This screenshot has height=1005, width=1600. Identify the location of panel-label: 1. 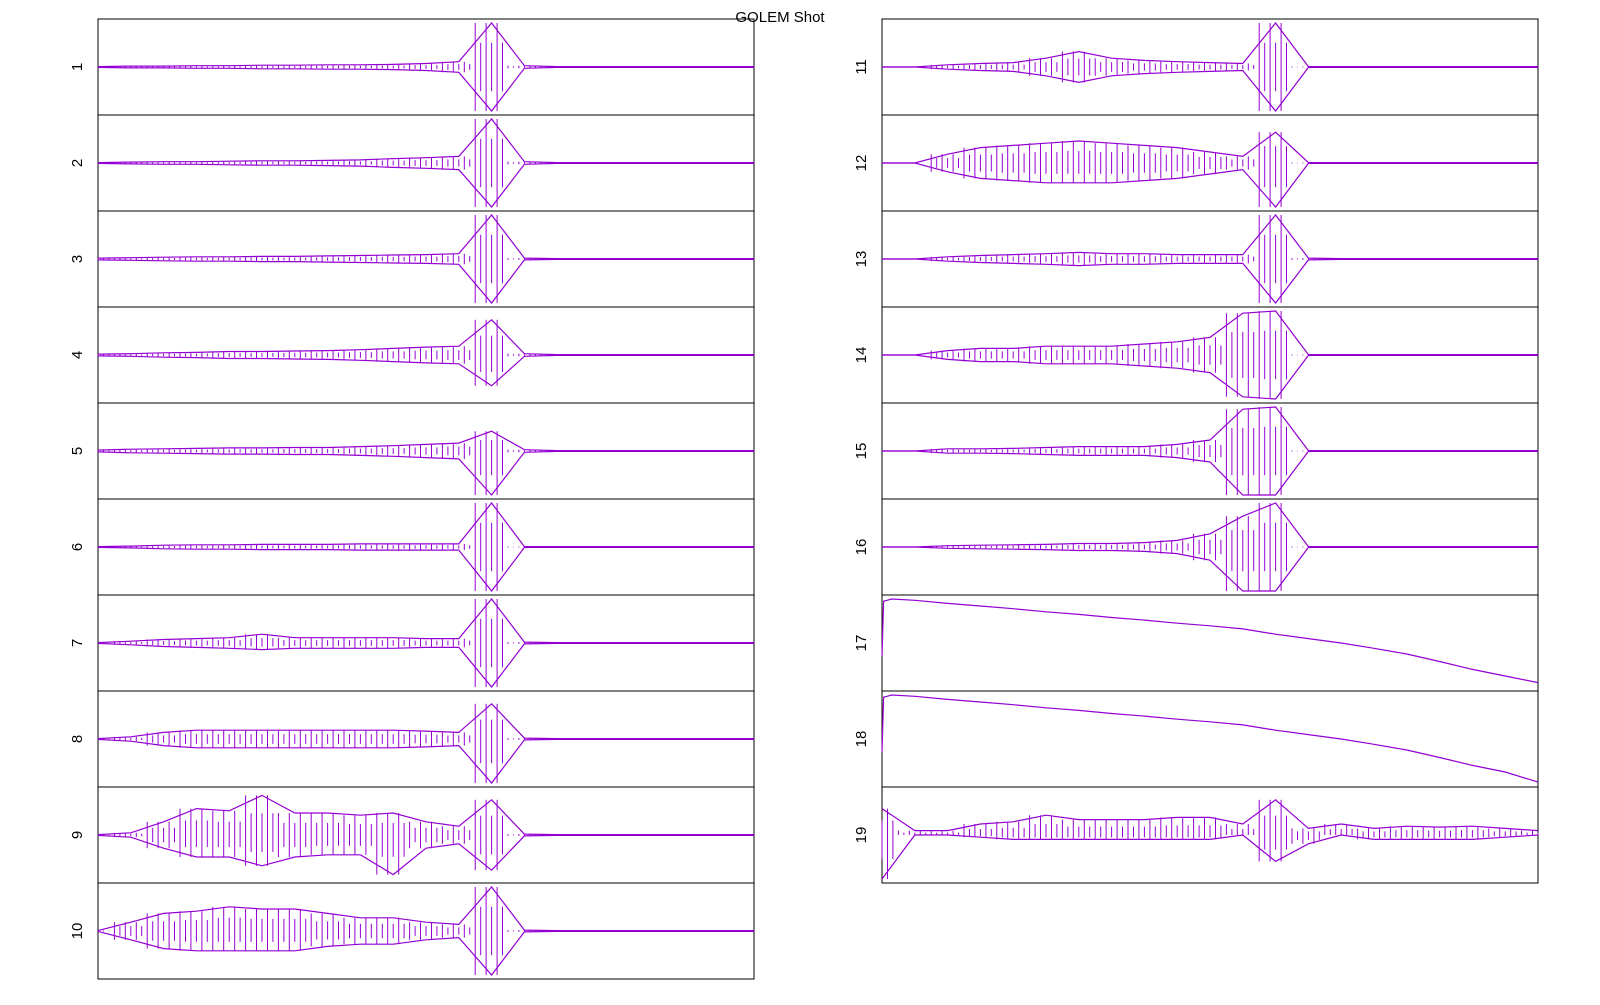
(77, 67).